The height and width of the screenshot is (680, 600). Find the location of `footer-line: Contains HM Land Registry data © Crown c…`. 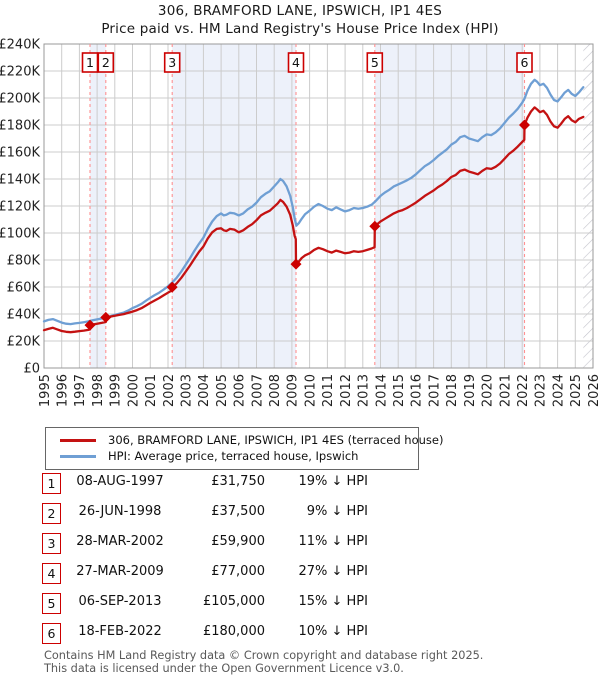

footer-line: Contains HM Land Registry data © Crown c… is located at coordinates (264, 655).